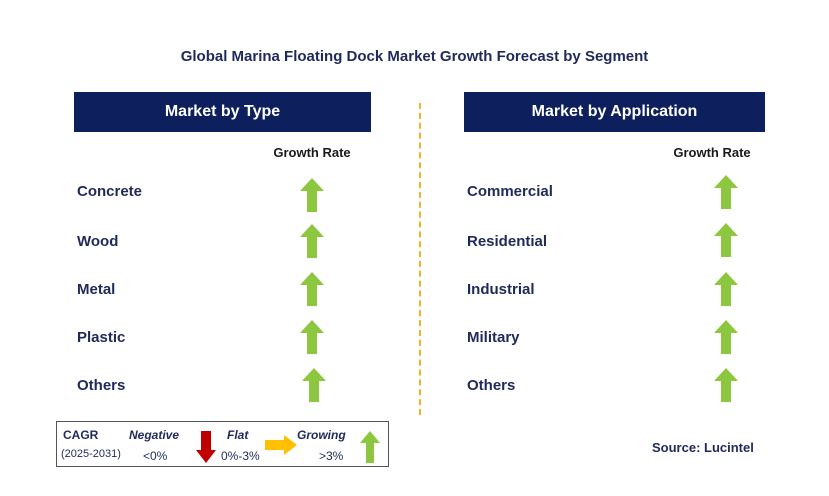 The height and width of the screenshot is (496, 829). Describe the element at coordinates (101, 385) in the screenshot. I see `type-row-label: Others` at that location.